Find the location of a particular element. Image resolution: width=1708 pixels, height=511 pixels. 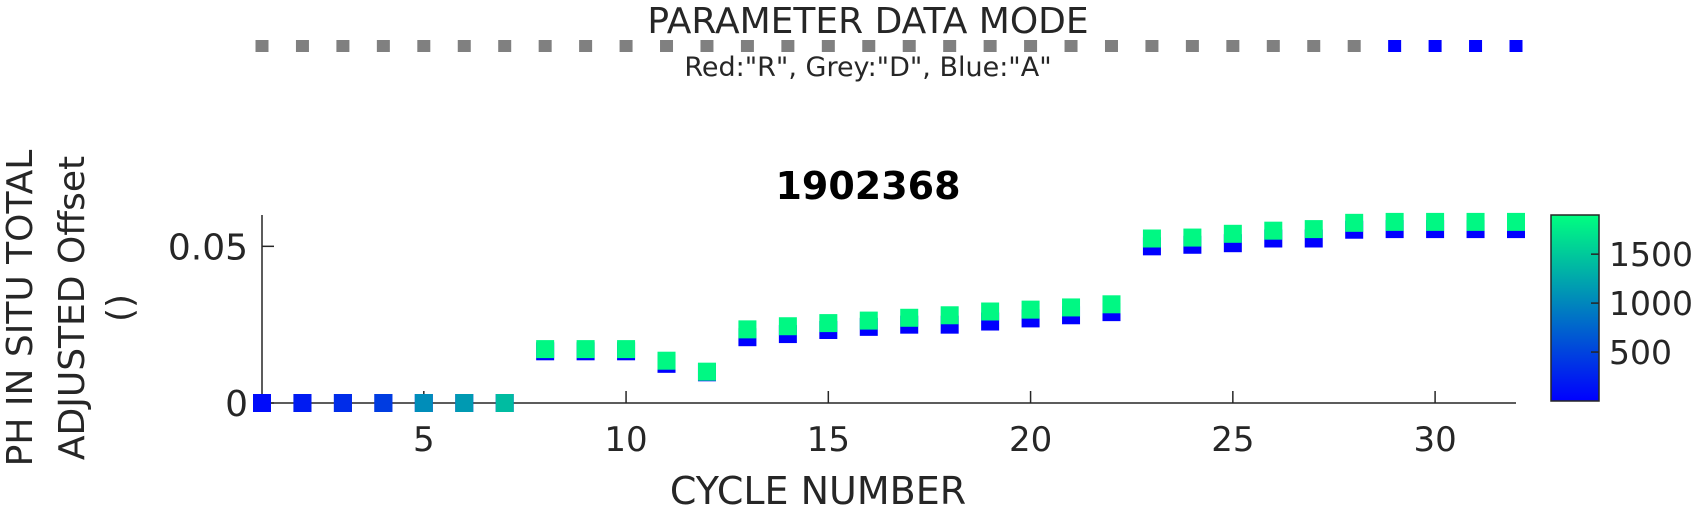

colorbar-ticks: 500 1000 1500 is located at coordinates (1642, 303).